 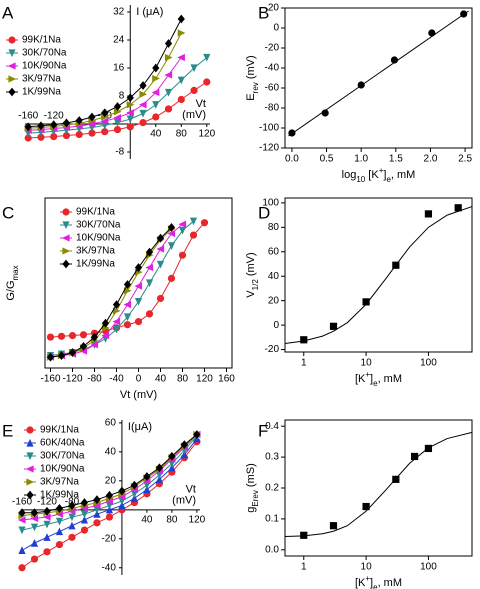 What do you see at coordinates (378, 581) in the screenshot?
I see `x-axis-label: [K+]e, mM` at bounding box center [378, 581].